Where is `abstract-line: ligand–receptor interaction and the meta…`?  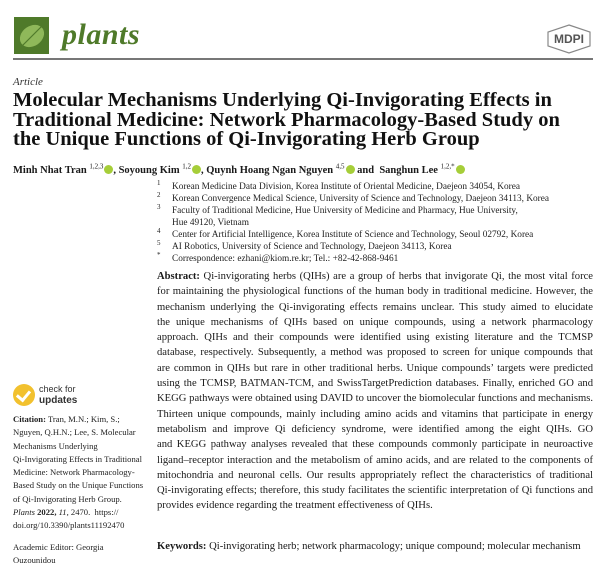
abstract-line: ligand–receptor interaction and the meta… is located at coordinates (375, 460).